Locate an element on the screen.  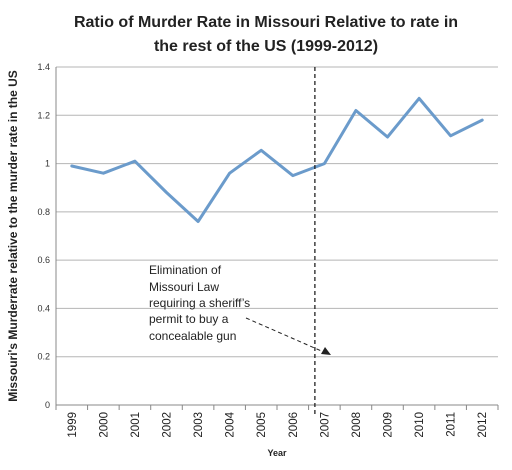
x-tick-label: 1999 is located at coordinates (73, 425).